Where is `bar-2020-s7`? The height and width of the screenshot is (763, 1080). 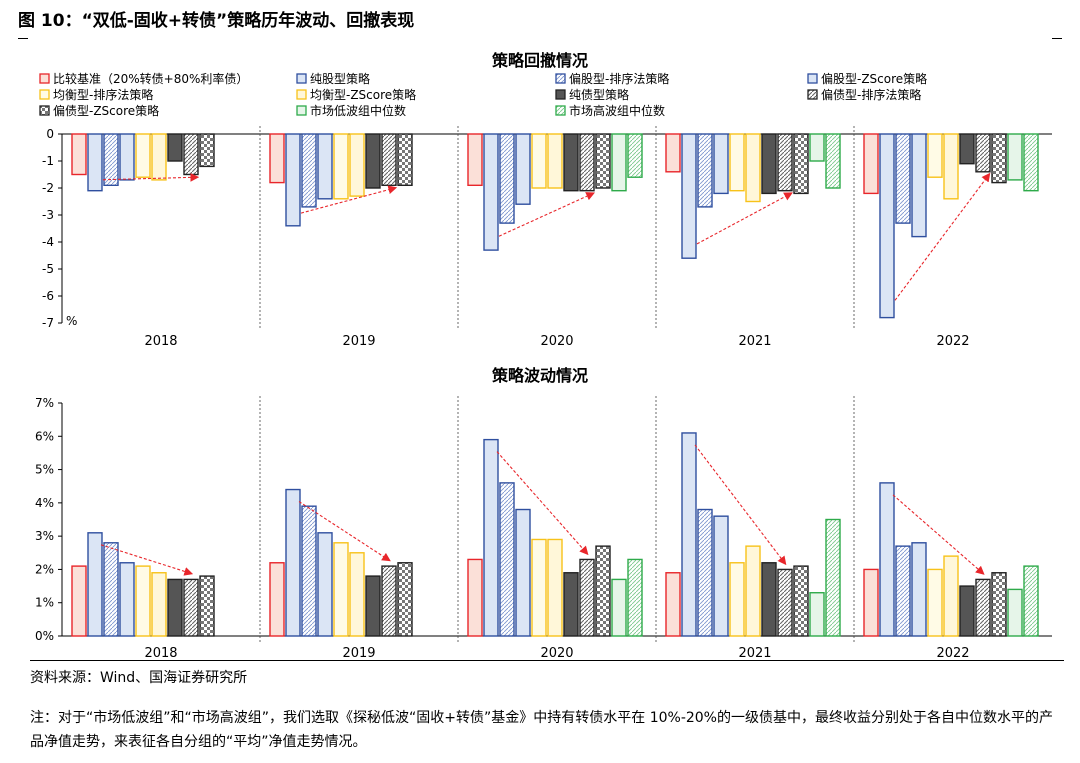
bar-2020-s7 is located at coordinates (587, 162).